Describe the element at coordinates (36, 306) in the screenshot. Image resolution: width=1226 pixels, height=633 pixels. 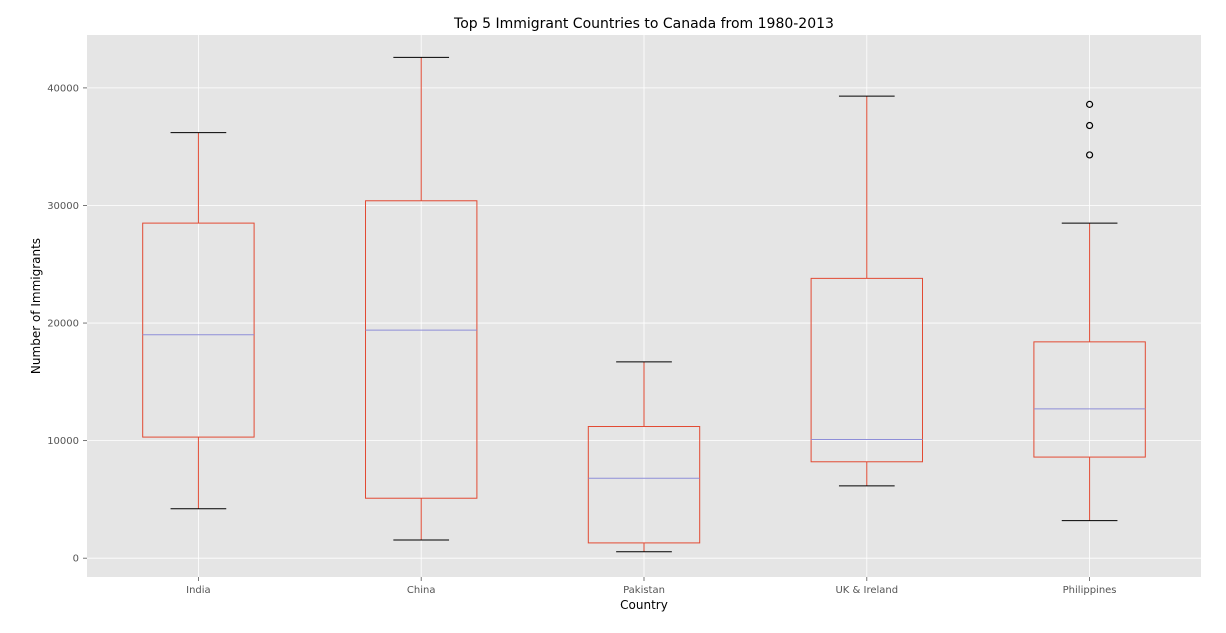
I see `y-axis-title: Number of Immigrants` at that location.